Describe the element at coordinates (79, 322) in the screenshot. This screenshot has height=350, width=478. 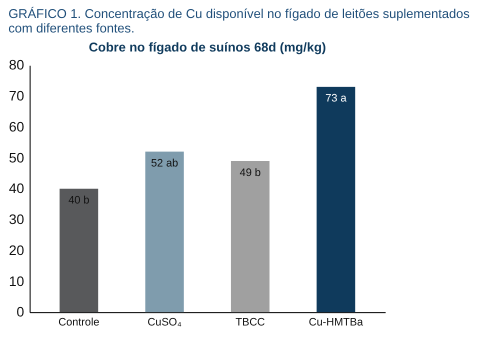
I see `x-tick-label: Controle` at that location.